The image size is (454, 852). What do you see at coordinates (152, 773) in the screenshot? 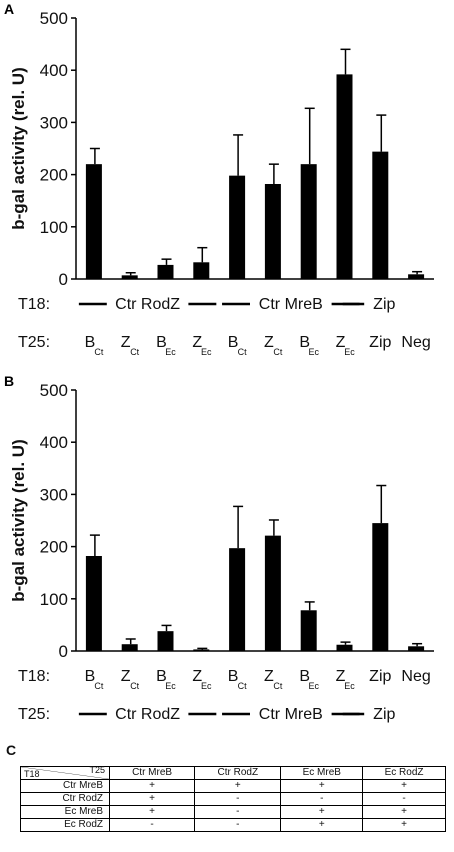
I see `table-column-header: Ctr MreB` at bounding box center [152, 773].